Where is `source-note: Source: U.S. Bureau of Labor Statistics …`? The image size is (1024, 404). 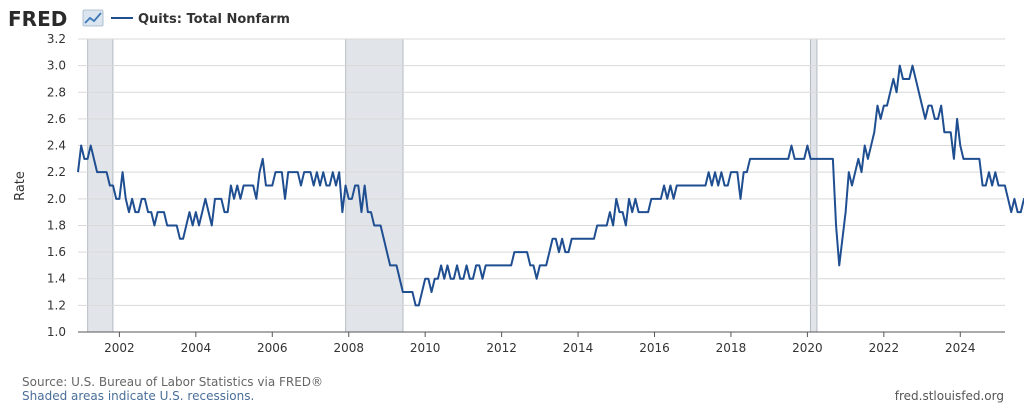
source-note: Source: U.S. Bureau of Labor Statistics … is located at coordinates (173, 382).